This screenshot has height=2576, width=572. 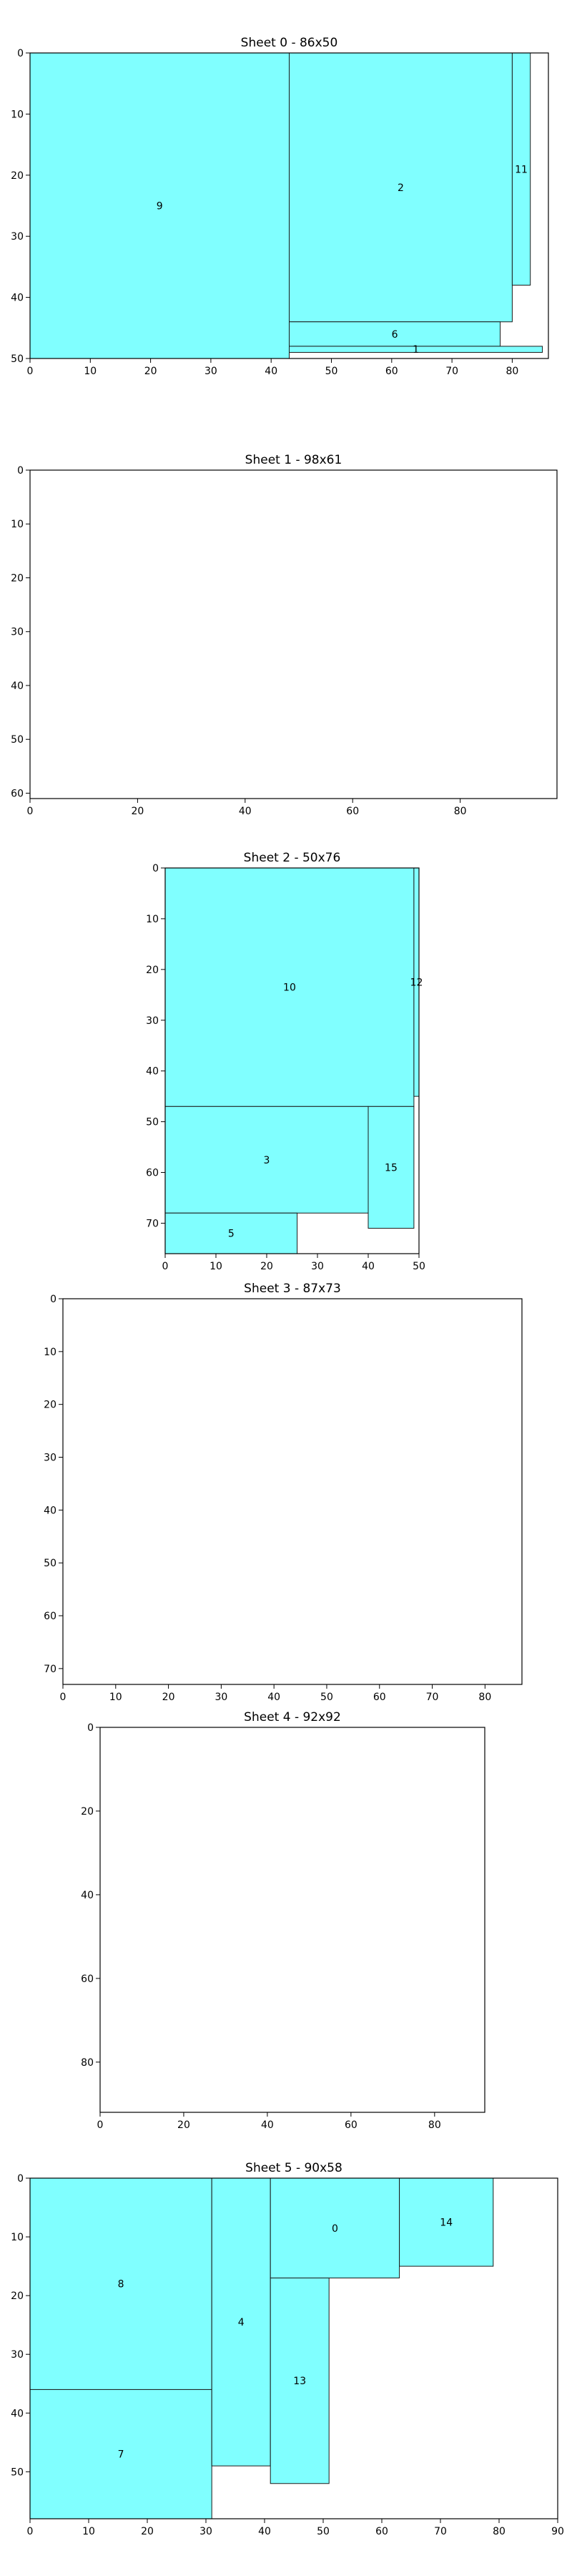 I want to click on sheet-title: Sheet 0 - 86x50, so click(x=289, y=43).